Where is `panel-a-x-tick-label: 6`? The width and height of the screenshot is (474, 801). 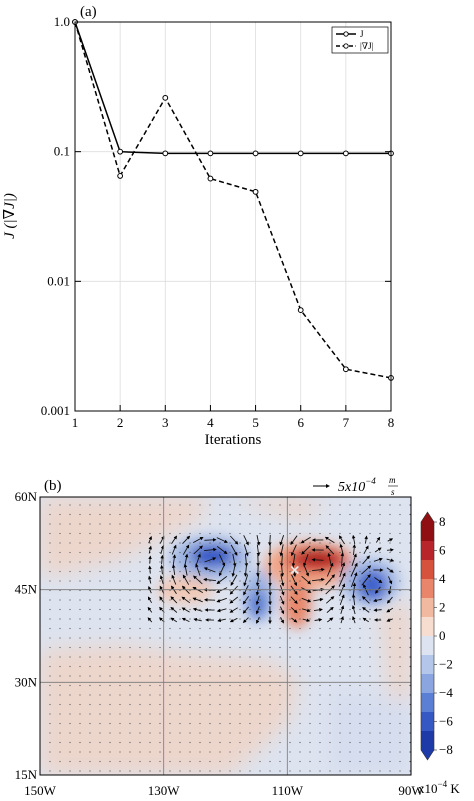 panel-a-x-tick-label: 6 is located at coordinates (300, 422).